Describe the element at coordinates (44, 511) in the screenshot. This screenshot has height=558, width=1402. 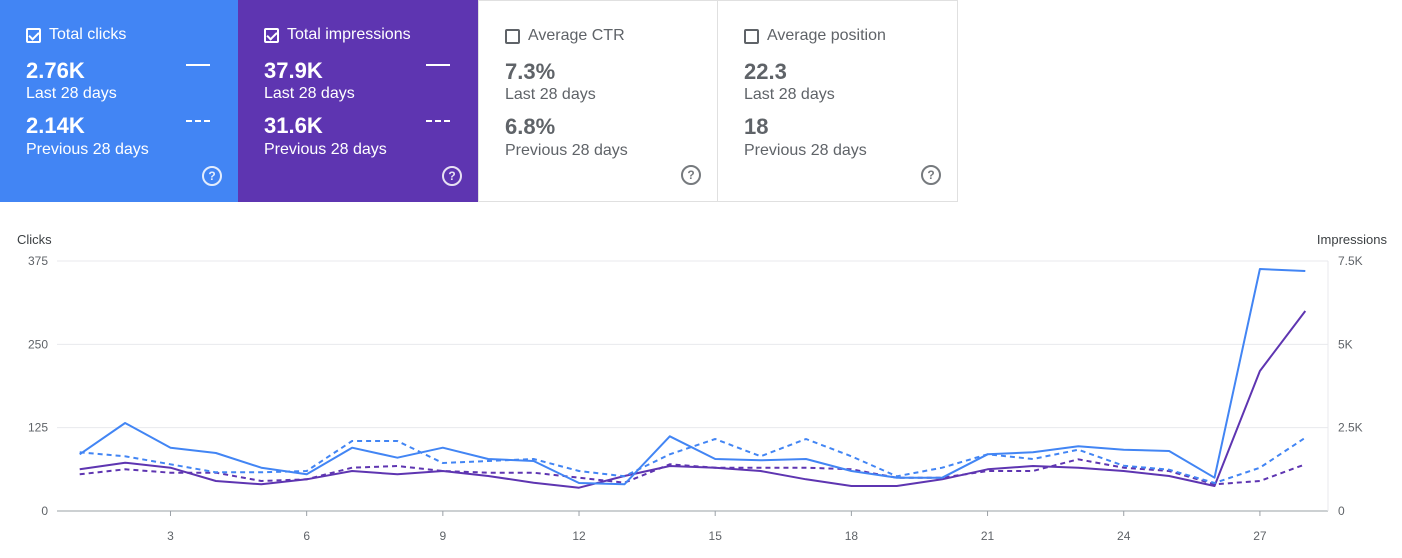
I see `left-tick-label: 0` at that location.